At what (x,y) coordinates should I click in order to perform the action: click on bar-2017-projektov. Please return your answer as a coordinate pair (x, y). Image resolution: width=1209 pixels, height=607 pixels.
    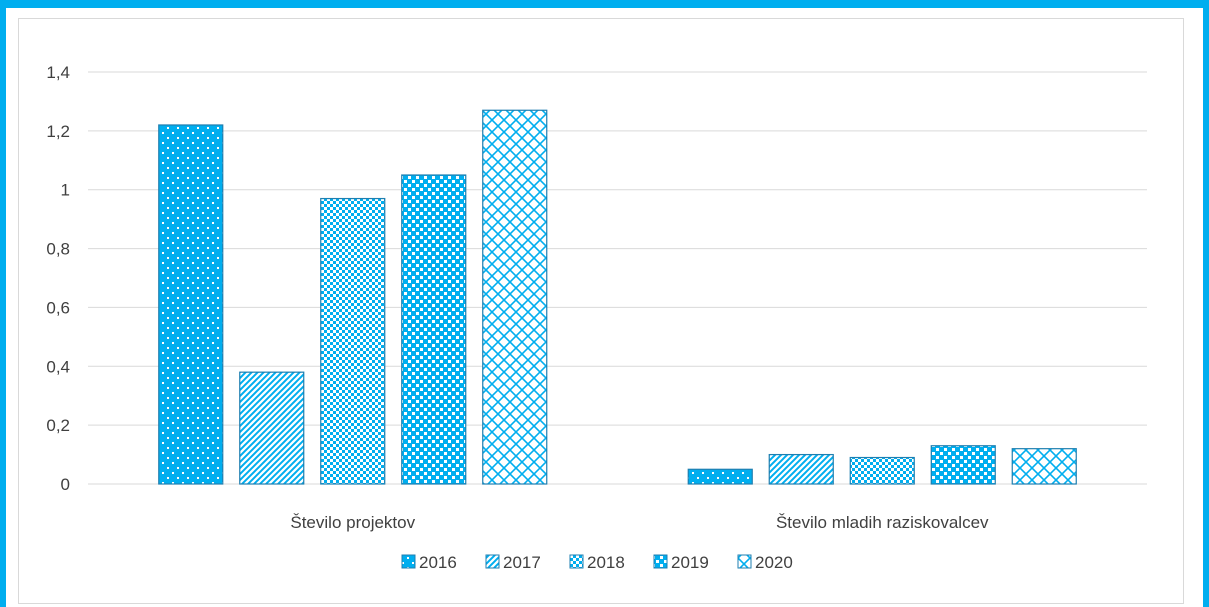
    Looking at the image, I should click on (272, 428).